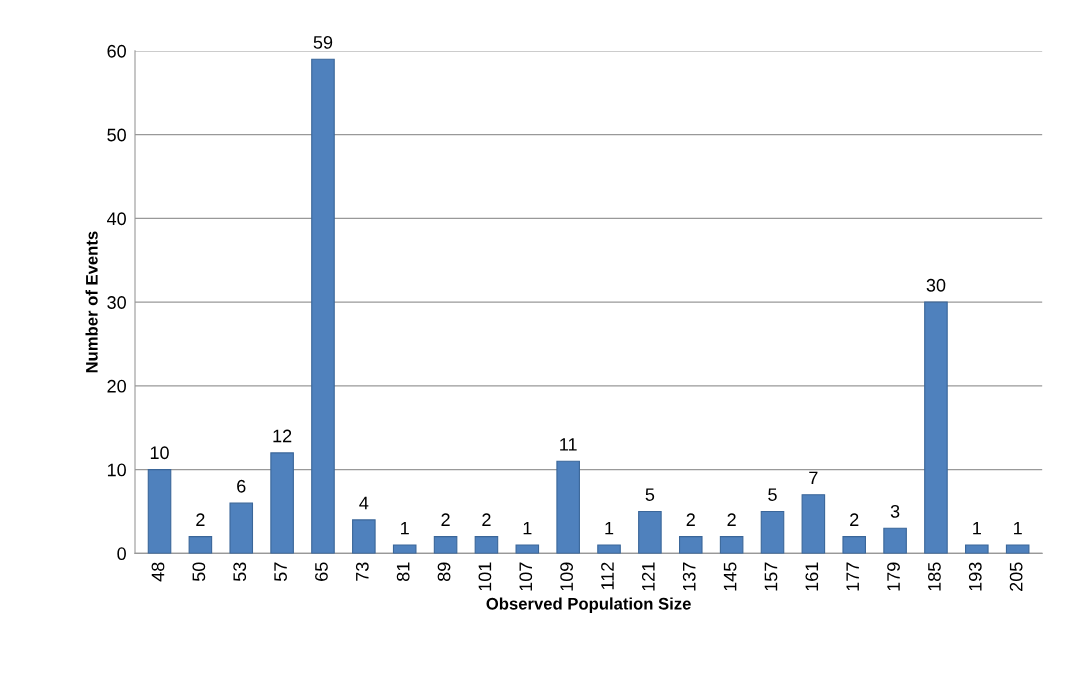 The image size is (1080, 679). Describe the element at coordinates (116, 219) in the screenshot. I see `y-tick-label: 40` at that location.